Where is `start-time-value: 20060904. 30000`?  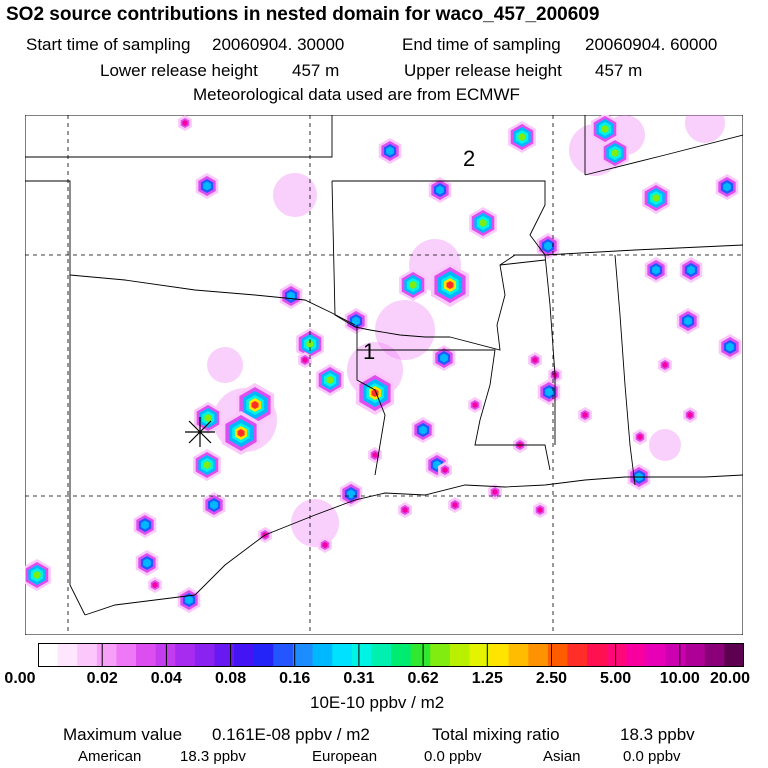 start-time-value: 20060904. 30000 is located at coordinates (278, 44).